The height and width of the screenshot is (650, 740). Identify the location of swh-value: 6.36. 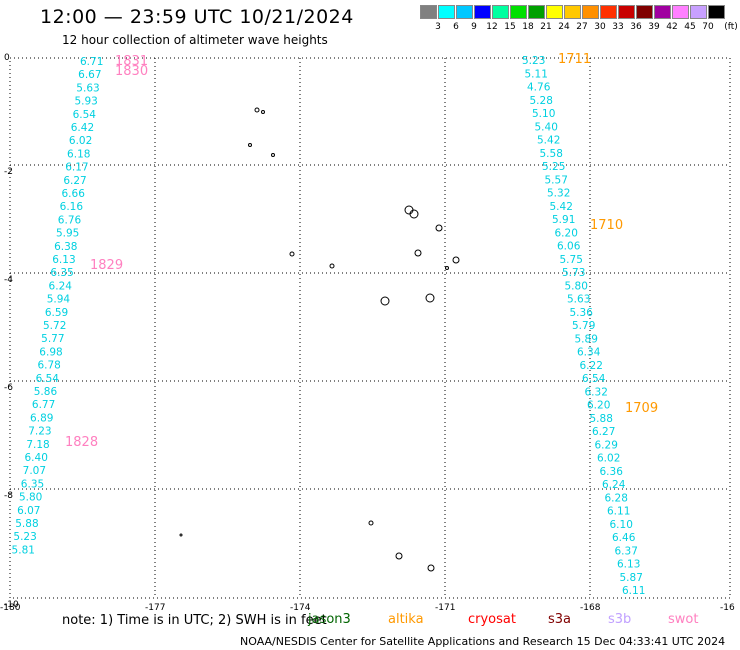
(612, 472).